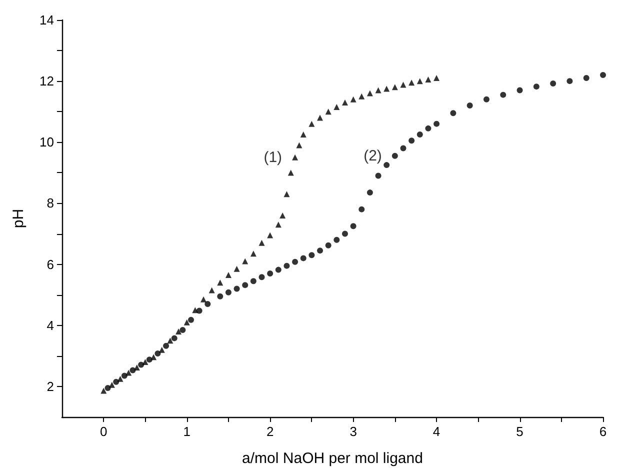 The width and height of the screenshot is (617, 475). Describe the element at coordinates (50, 203) in the screenshot. I see `y-tick-label: 8` at that location.